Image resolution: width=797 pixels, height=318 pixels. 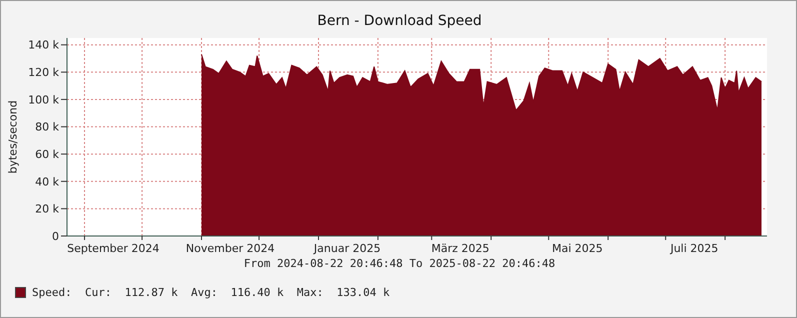 I want to click on text: From 2024-08-22 20:46:48 To 2025-08-22 20:46:48, so click(x=399, y=263).